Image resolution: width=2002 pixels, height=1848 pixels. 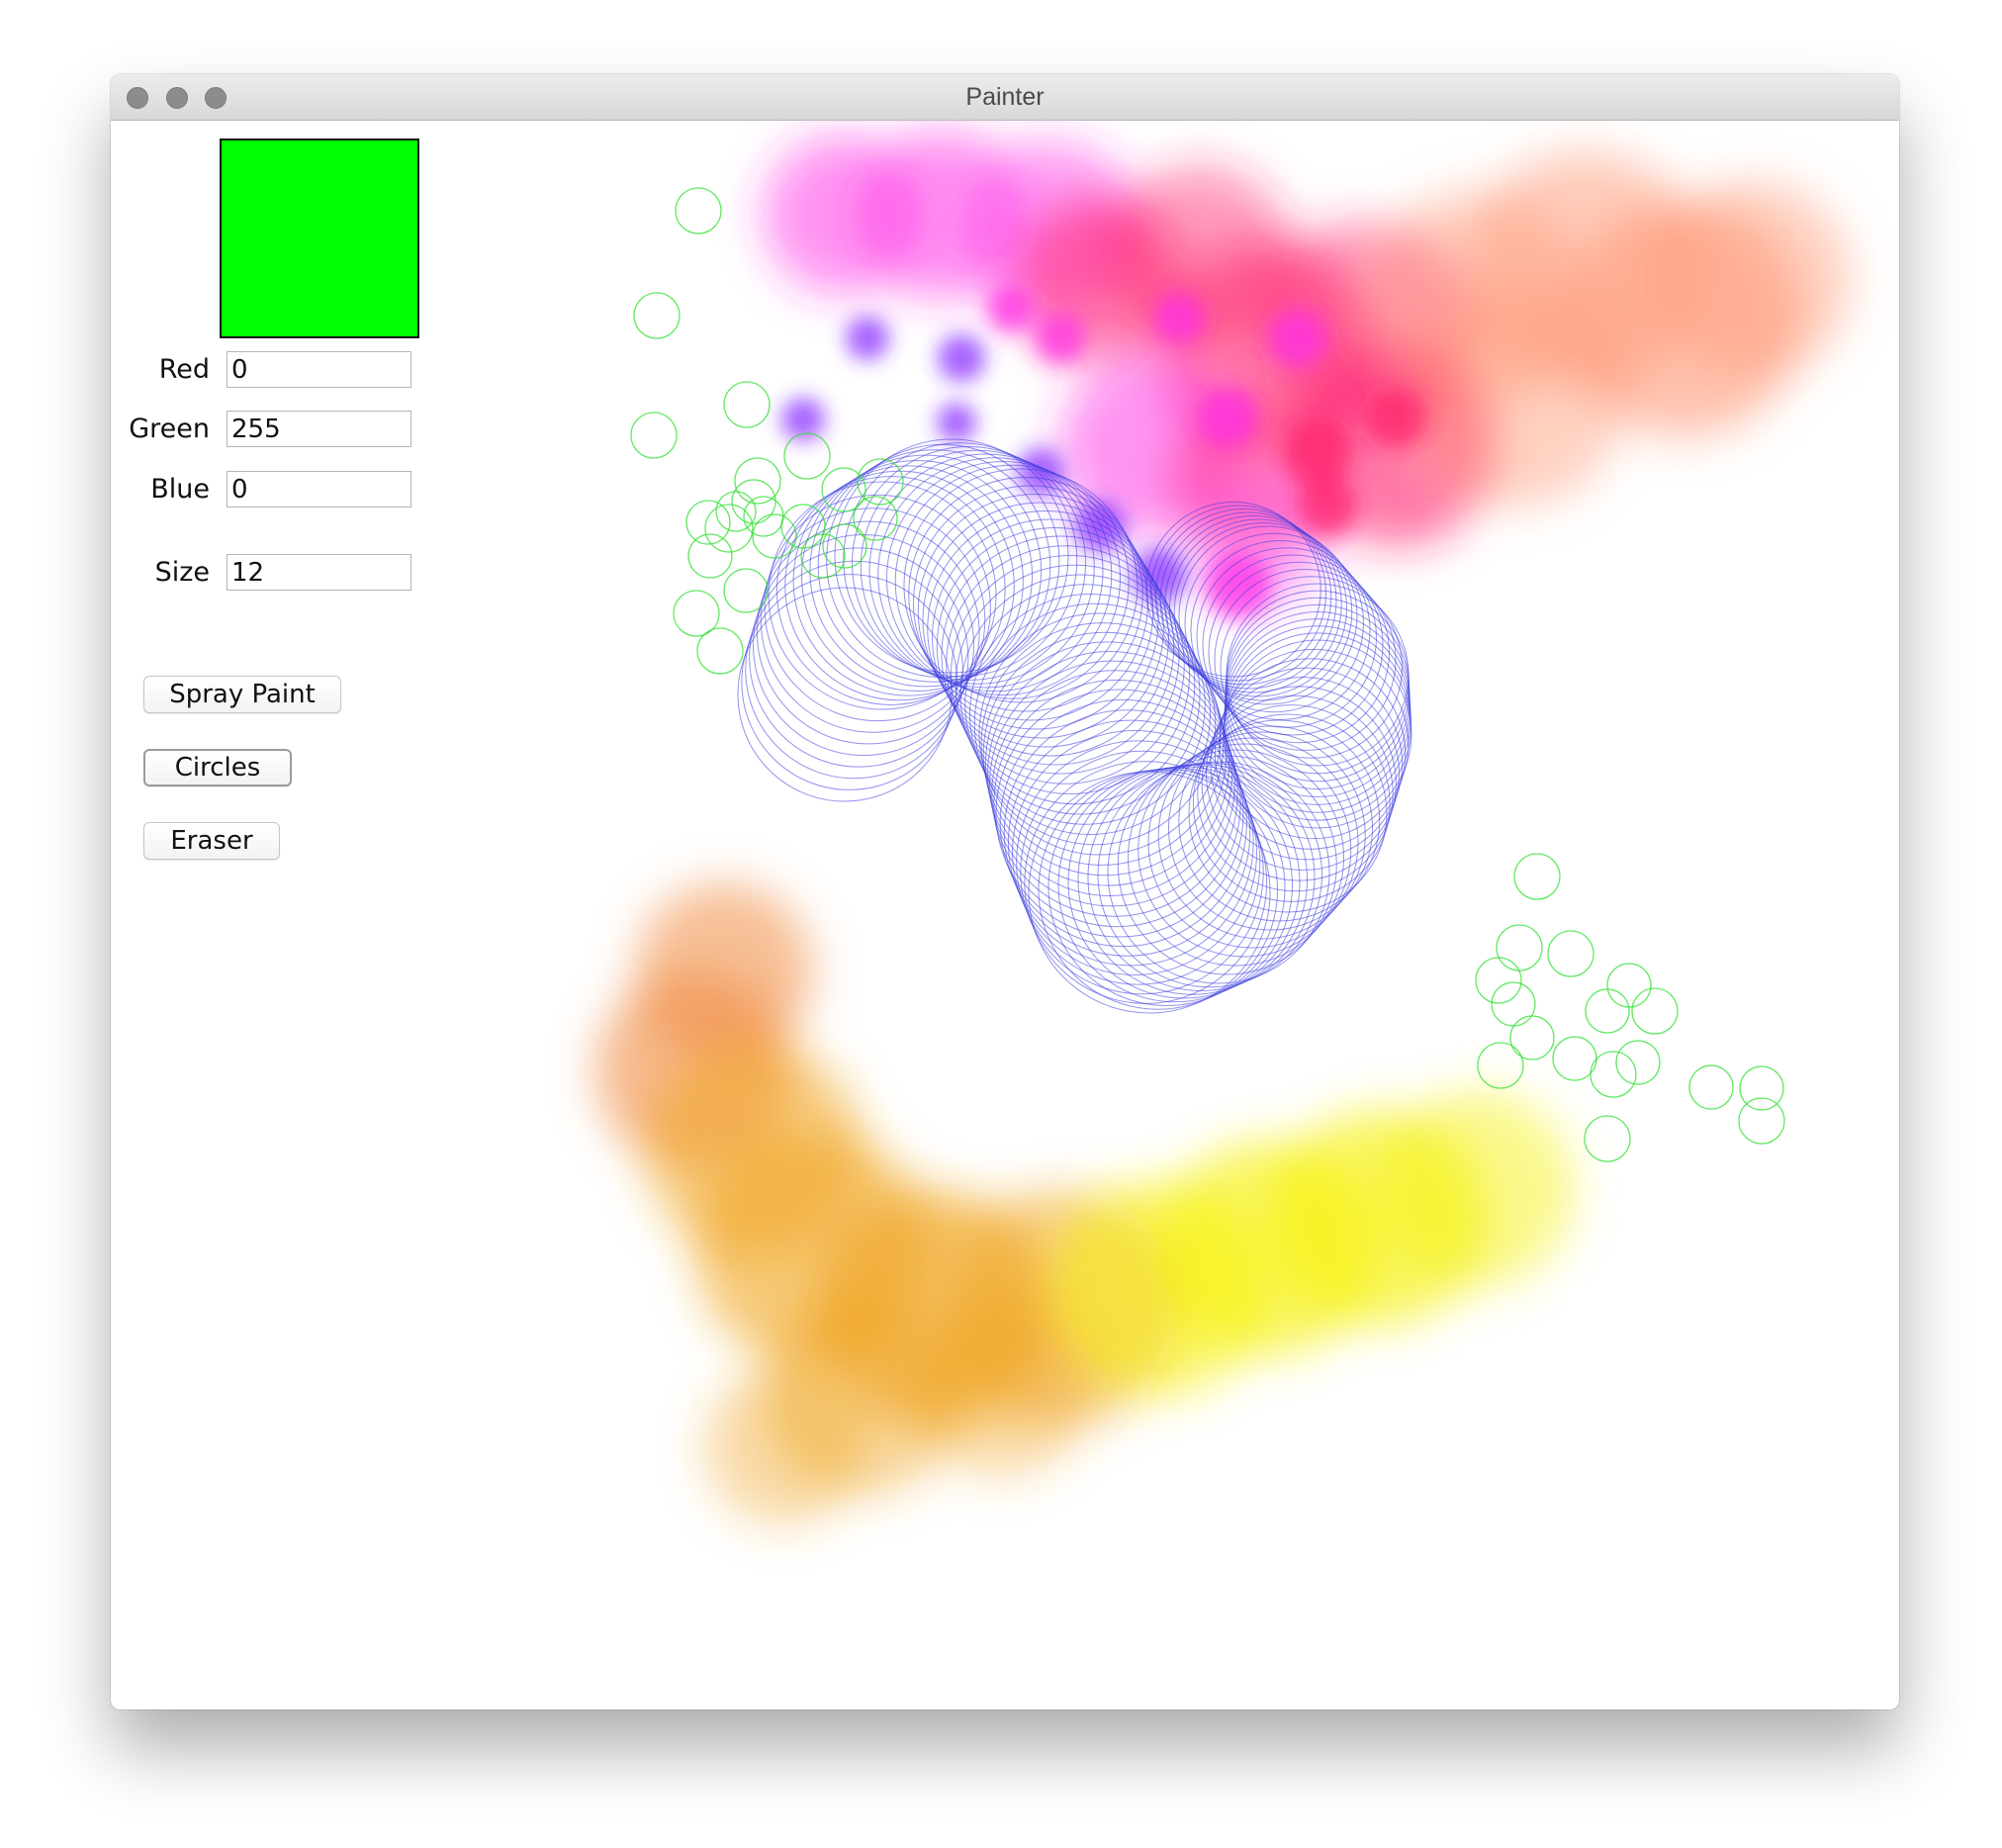 I want to click on red-input, so click(x=319, y=369).